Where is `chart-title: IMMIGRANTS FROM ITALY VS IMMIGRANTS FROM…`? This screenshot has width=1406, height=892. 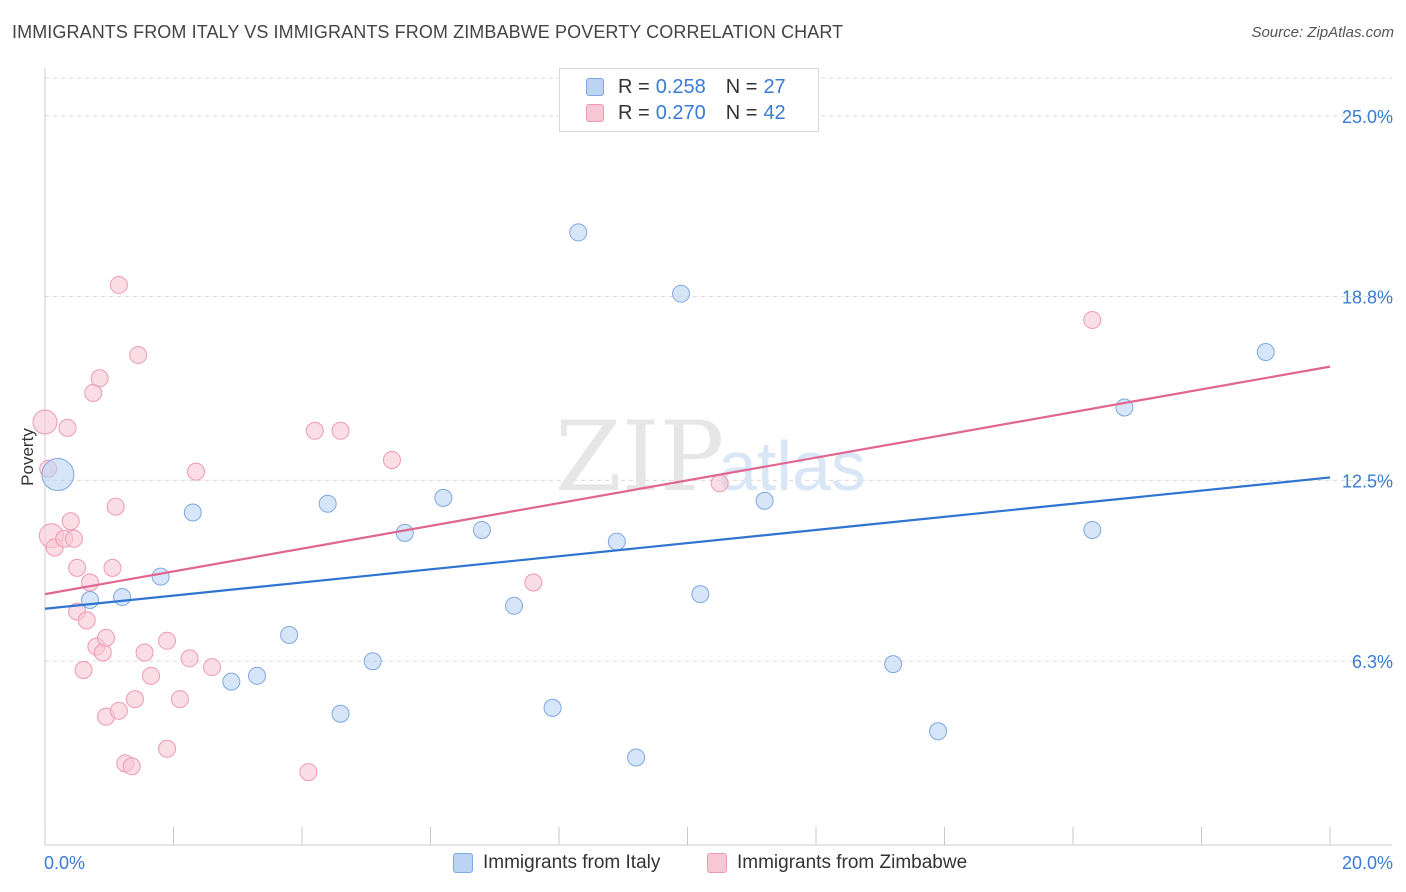 chart-title: IMMIGRANTS FROM ITALY VS IMMIGRANTS FROM… is located at coordinates (428, 32).